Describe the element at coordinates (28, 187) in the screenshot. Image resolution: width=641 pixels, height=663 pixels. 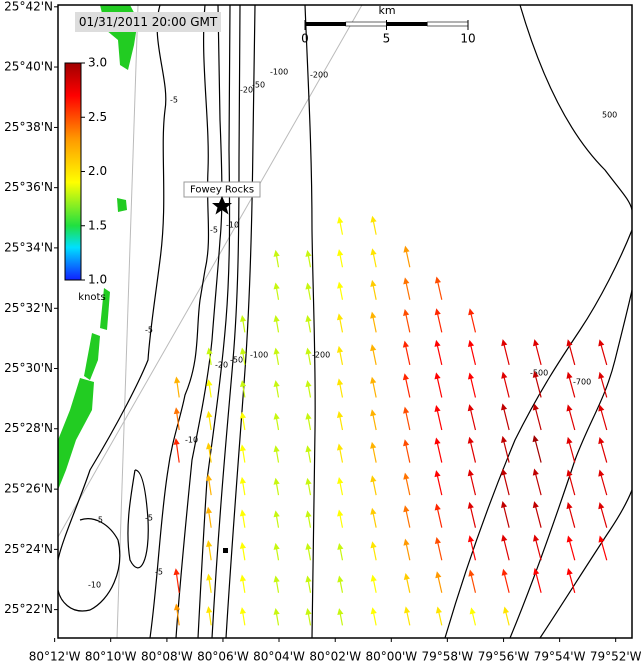
I see `y-tick-label: 25°36'N` at that location.